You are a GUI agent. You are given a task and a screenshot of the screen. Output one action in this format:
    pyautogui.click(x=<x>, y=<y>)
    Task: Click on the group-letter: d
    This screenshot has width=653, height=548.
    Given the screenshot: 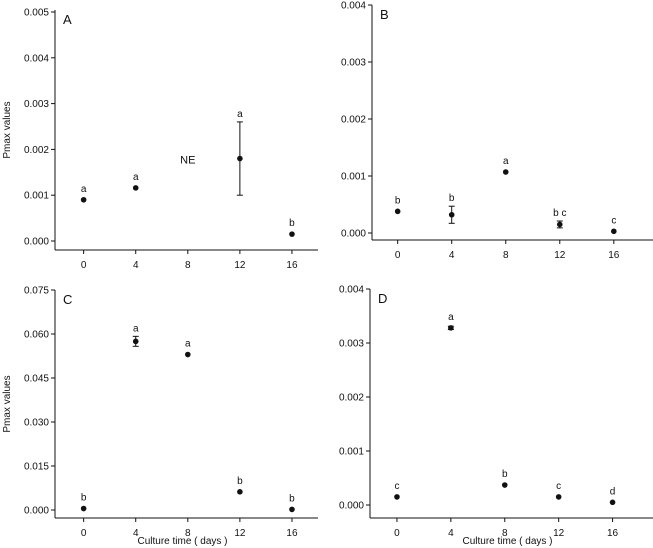 What is the action you would take?
    pyautogui.click(x=613, y=491)
    